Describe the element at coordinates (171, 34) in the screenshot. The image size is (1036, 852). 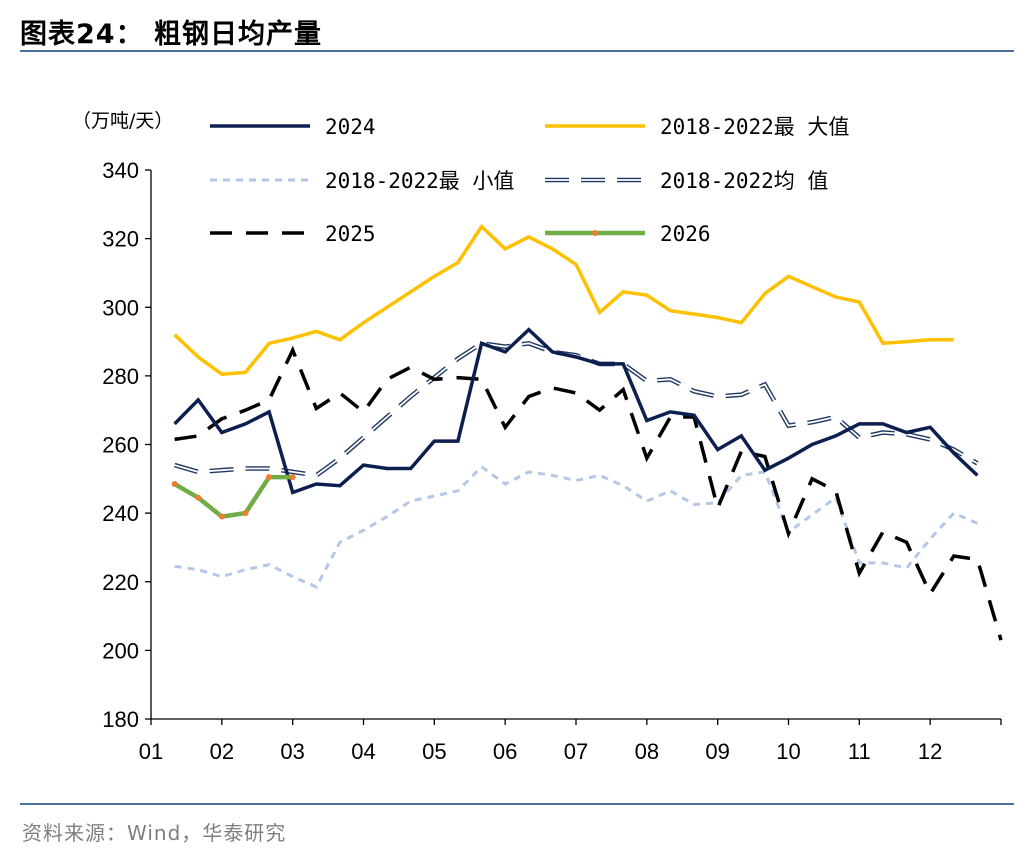
I see `figure-title: 图表24： 粗钢日均产量` at that location.